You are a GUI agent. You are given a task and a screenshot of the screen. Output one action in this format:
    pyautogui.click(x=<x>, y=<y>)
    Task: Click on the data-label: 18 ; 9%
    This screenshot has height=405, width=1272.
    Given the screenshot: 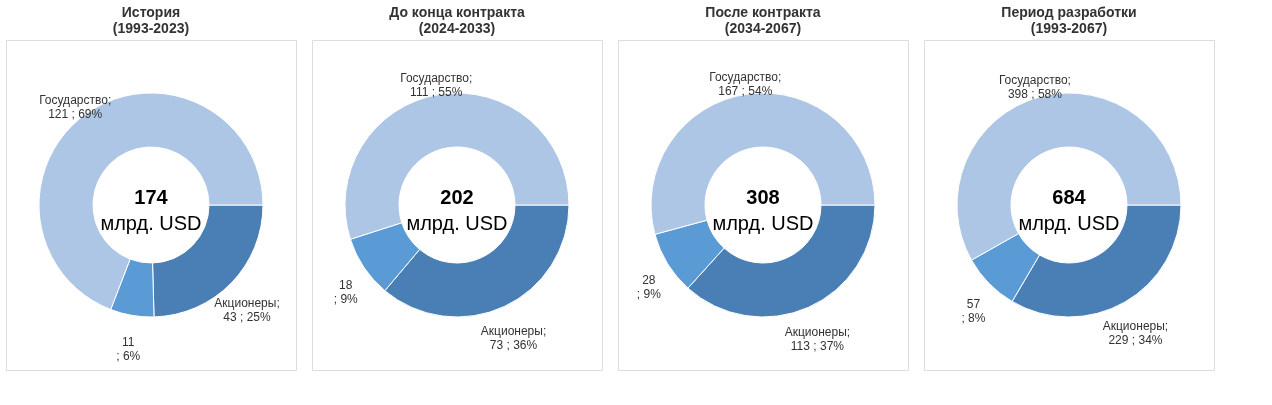 What is the action you would take?
    pyautogui.click(x=346, y=291)
    